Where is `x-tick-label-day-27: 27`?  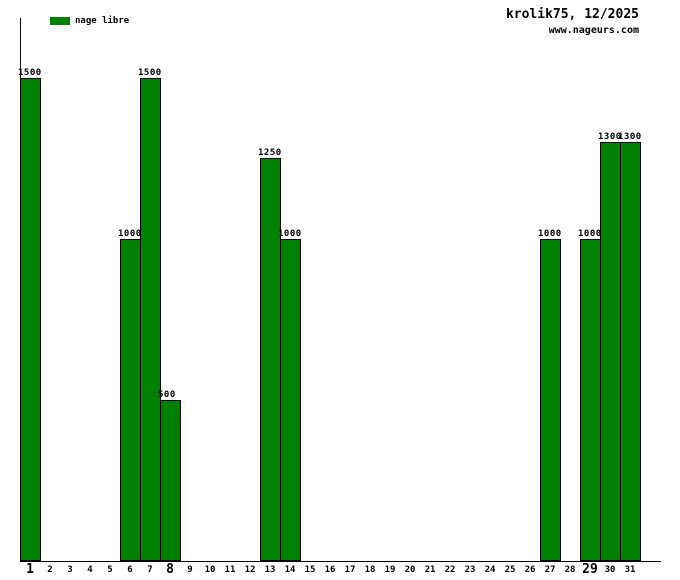 x-tick-label-day-27: 27 is located at coordinates (550, 570).